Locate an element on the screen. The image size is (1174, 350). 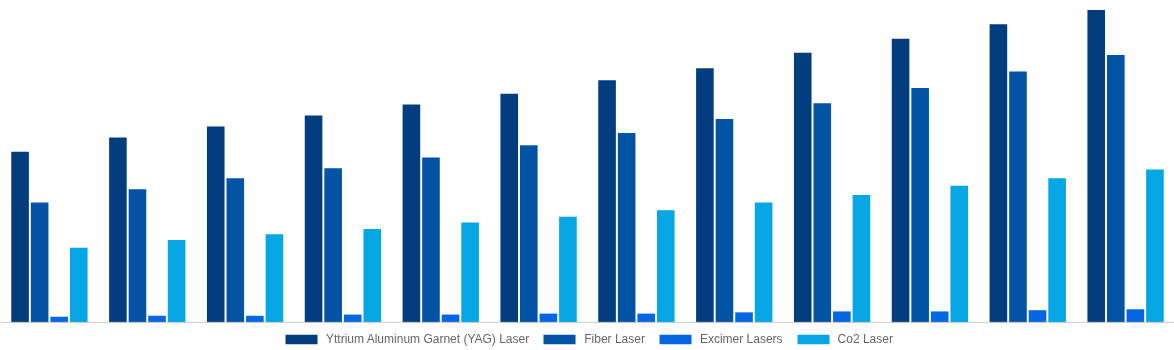
legend-label: Fiber Laser is located at coordinates (614, 339).